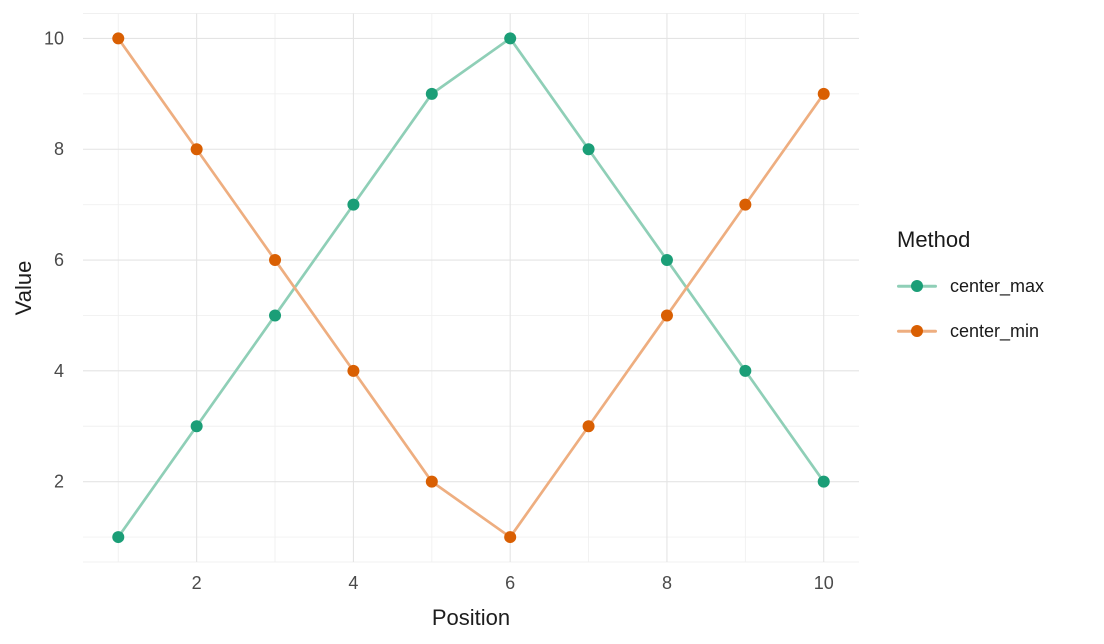 The image size is (1104, 644). I want to click on legend-item-center-min: center_min, so click(970, 331).